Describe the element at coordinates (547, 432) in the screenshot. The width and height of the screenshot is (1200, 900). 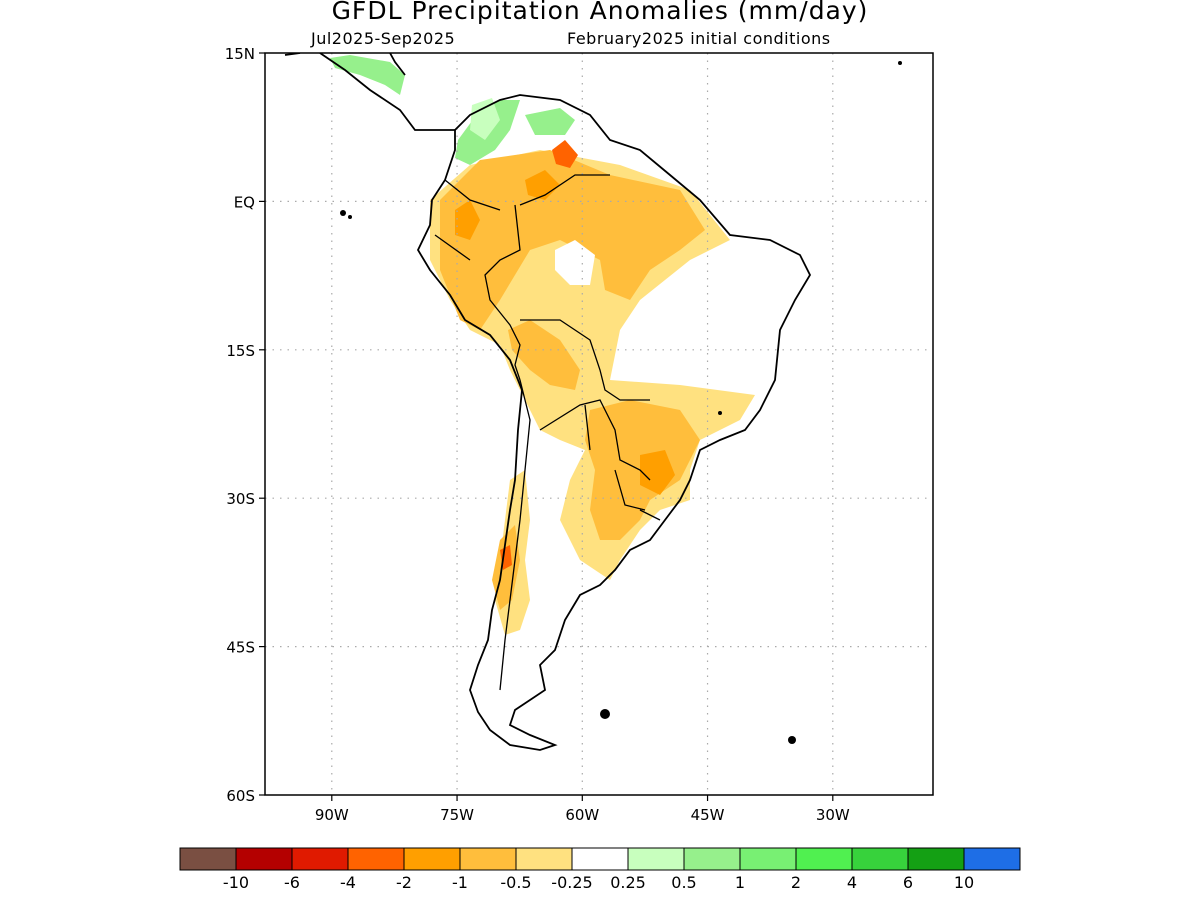
I see `country-borders` at that location.